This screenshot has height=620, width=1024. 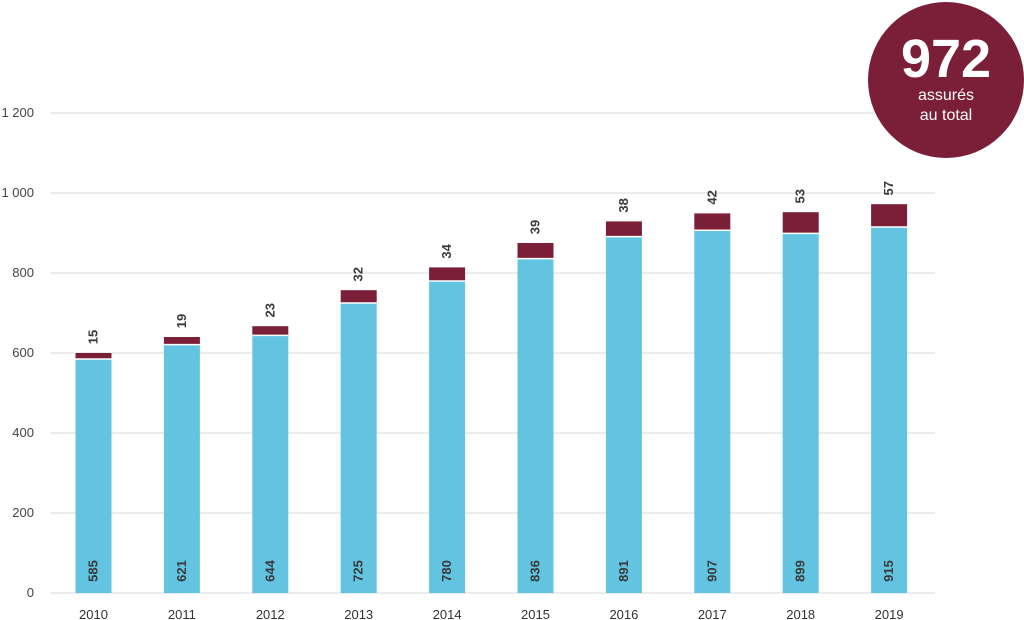 What do you see at coordinates (800, 613) in the screenshot?
I see `x-tick-label: 2018` at bounding box center [800, 613].